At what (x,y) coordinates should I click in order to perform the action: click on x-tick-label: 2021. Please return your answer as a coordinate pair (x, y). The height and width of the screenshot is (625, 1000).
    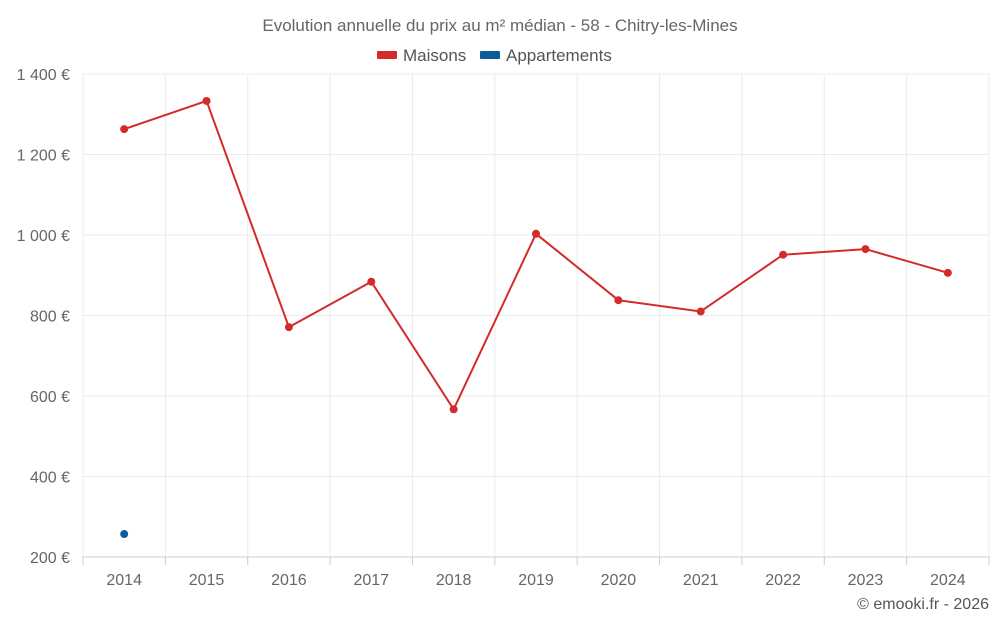
    Looking at the image, I should click on (701, 580).